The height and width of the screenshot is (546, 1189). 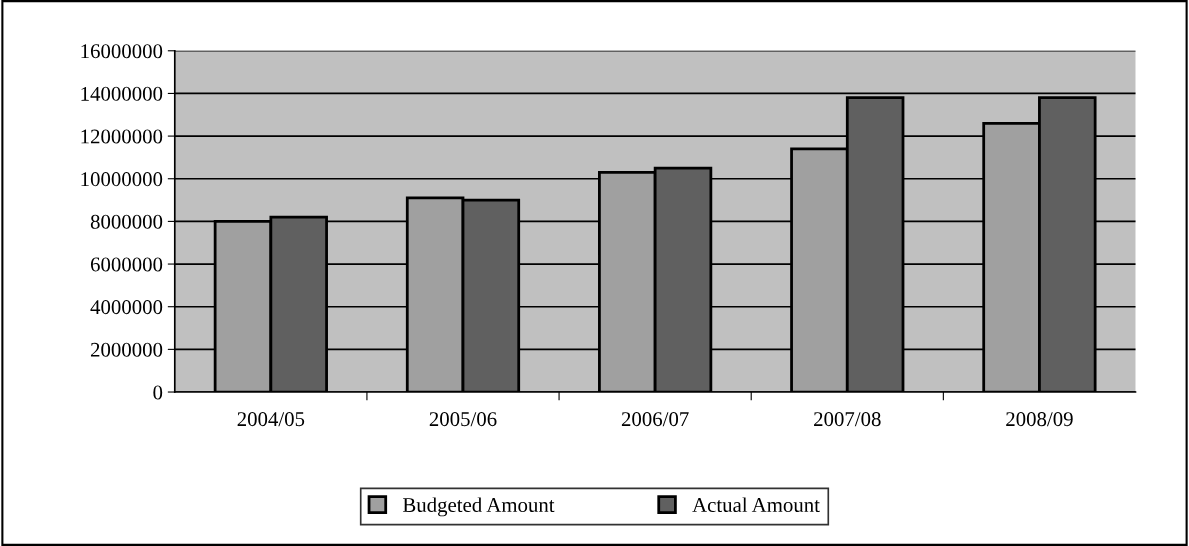 I want to click on y-tick-label: 2000000, so click(x=126, y=349).